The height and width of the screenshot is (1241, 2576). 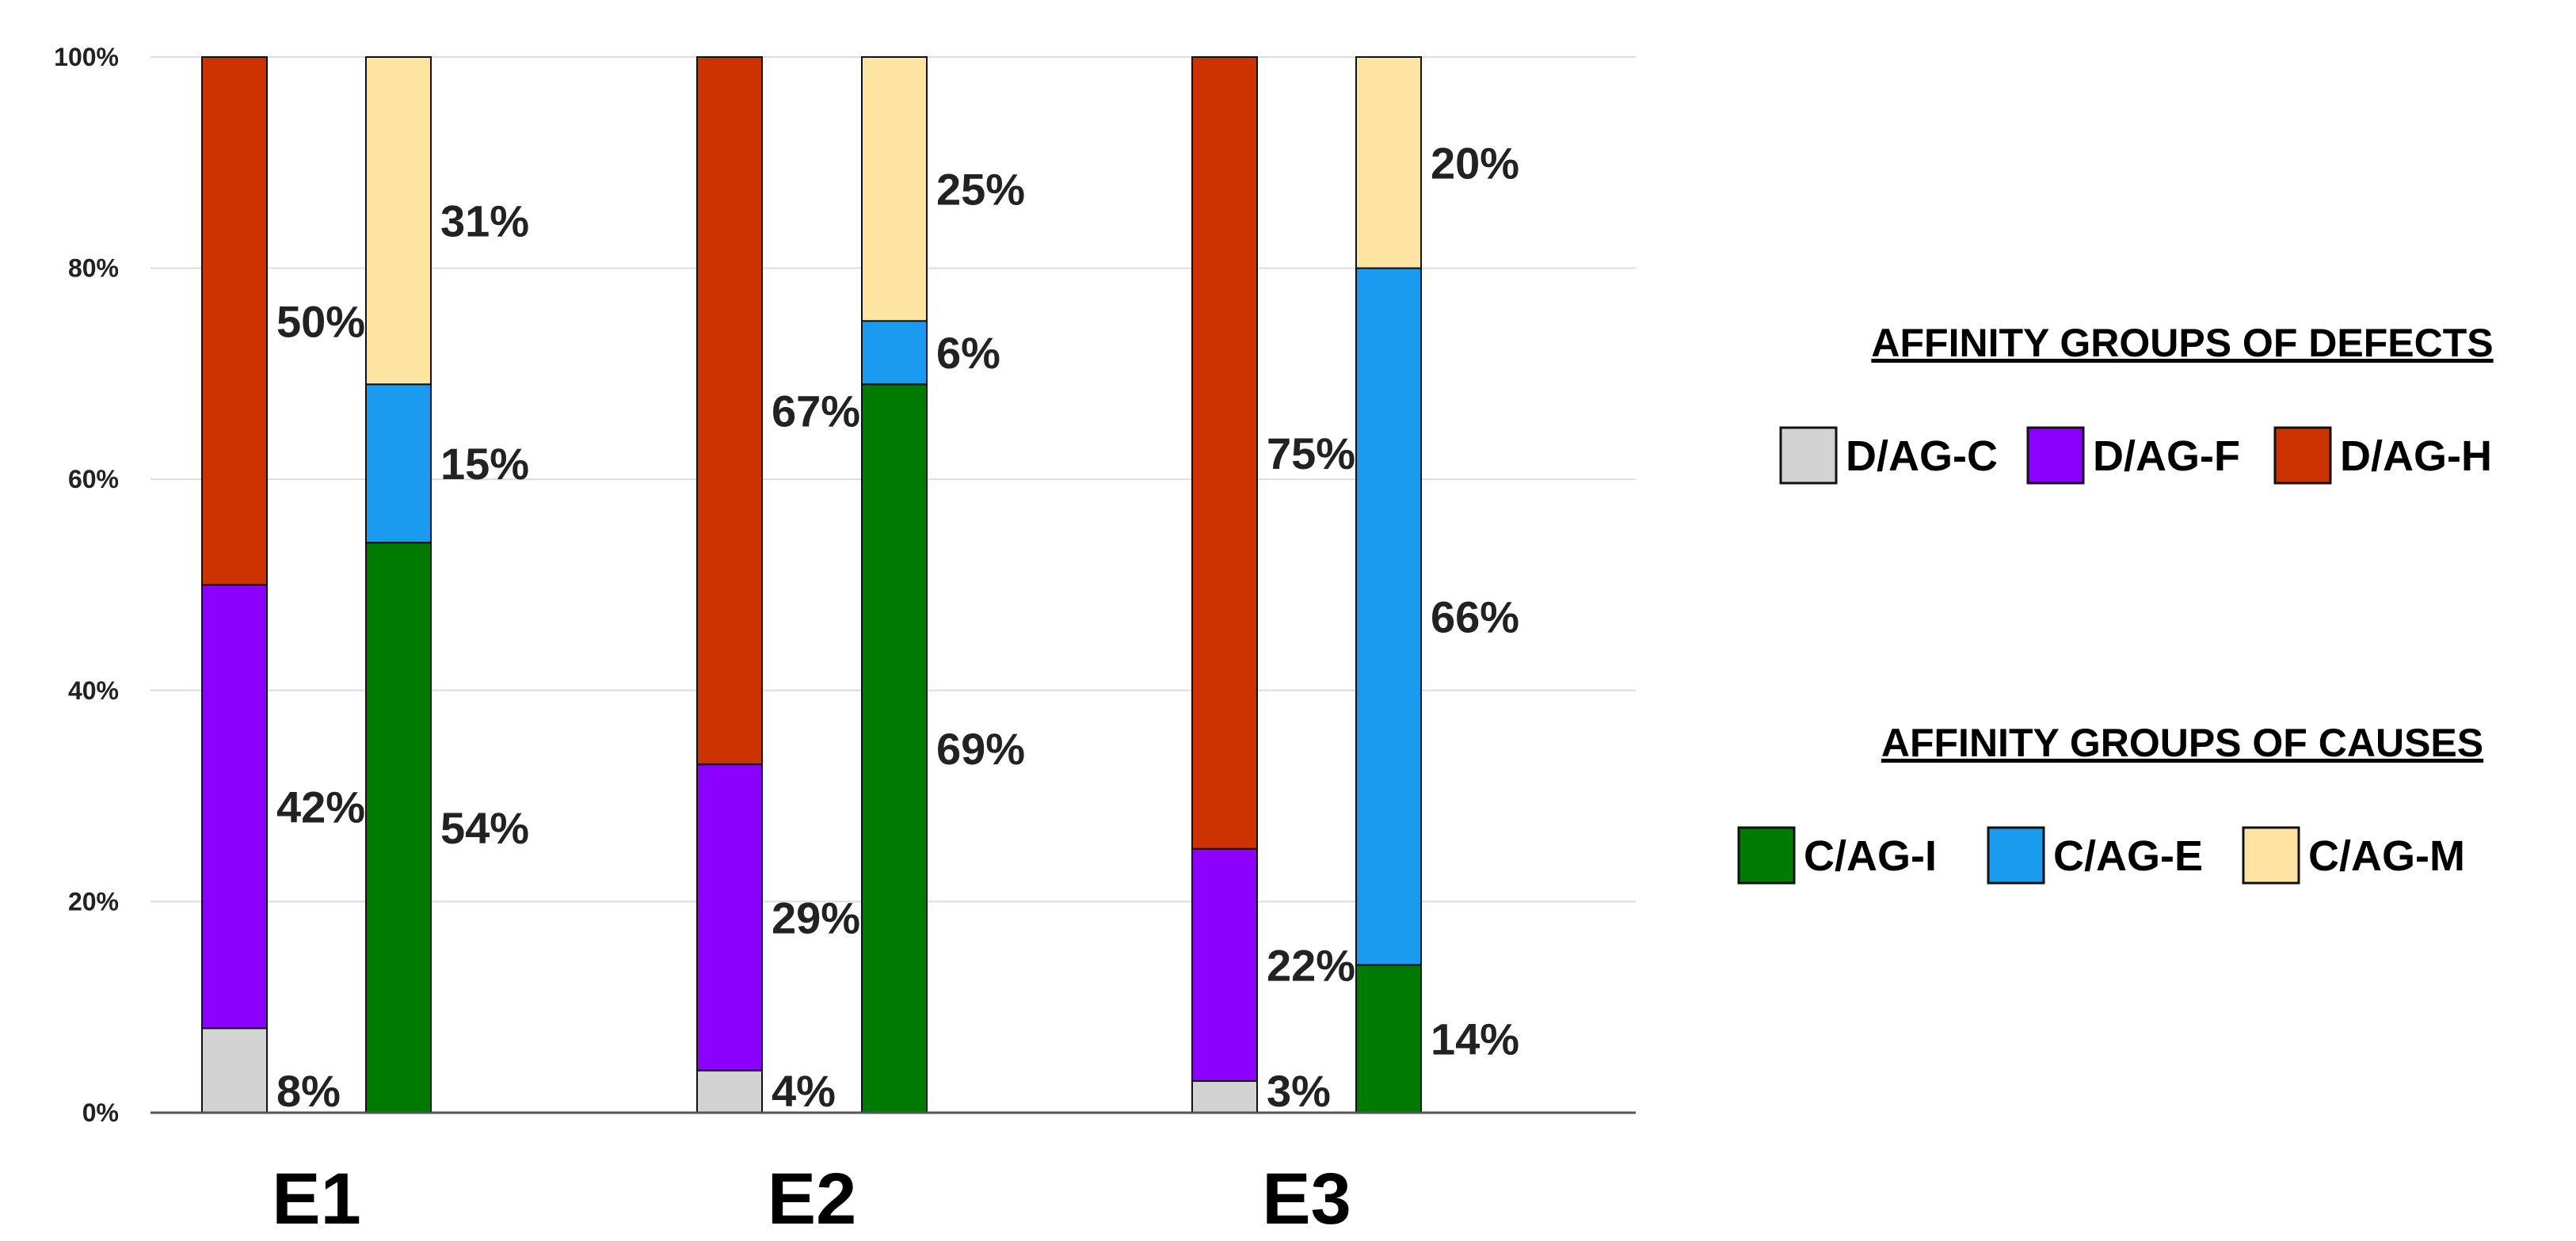 I want to click on bar-segment-c-ag-i-e2, so click(x=894, y=748).